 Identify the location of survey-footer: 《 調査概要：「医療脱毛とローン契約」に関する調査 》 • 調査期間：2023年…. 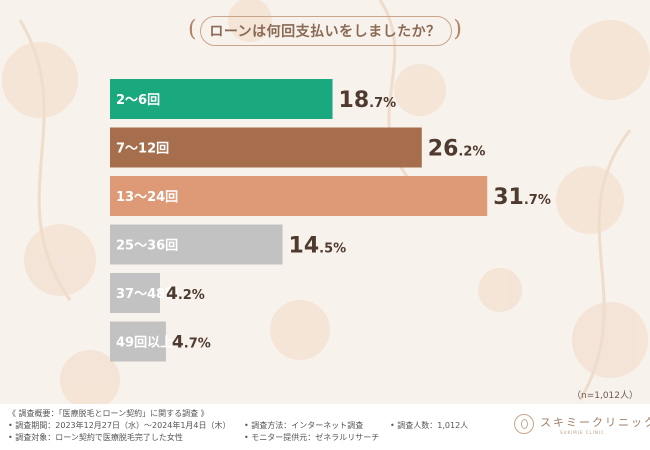
(325, 427).